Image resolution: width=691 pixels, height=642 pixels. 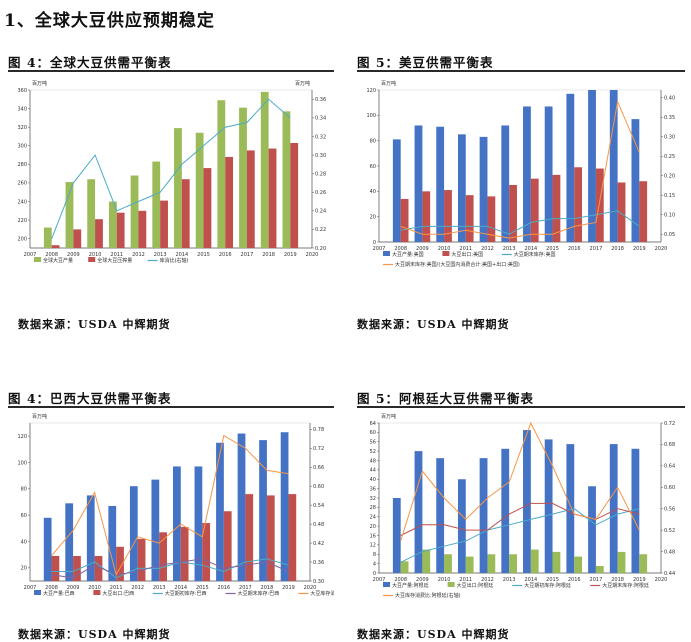 I want to click on y-tick-label: 300, so click(x=22, y=147).